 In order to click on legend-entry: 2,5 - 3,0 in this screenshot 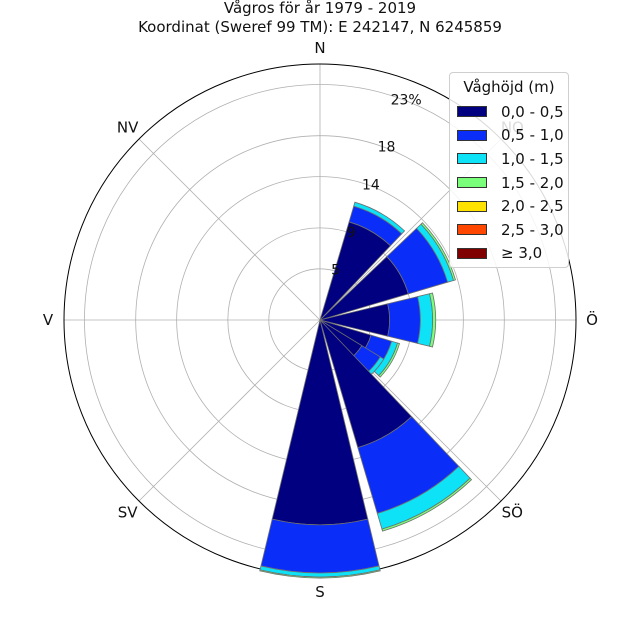, I will do `click(509, 230)`.